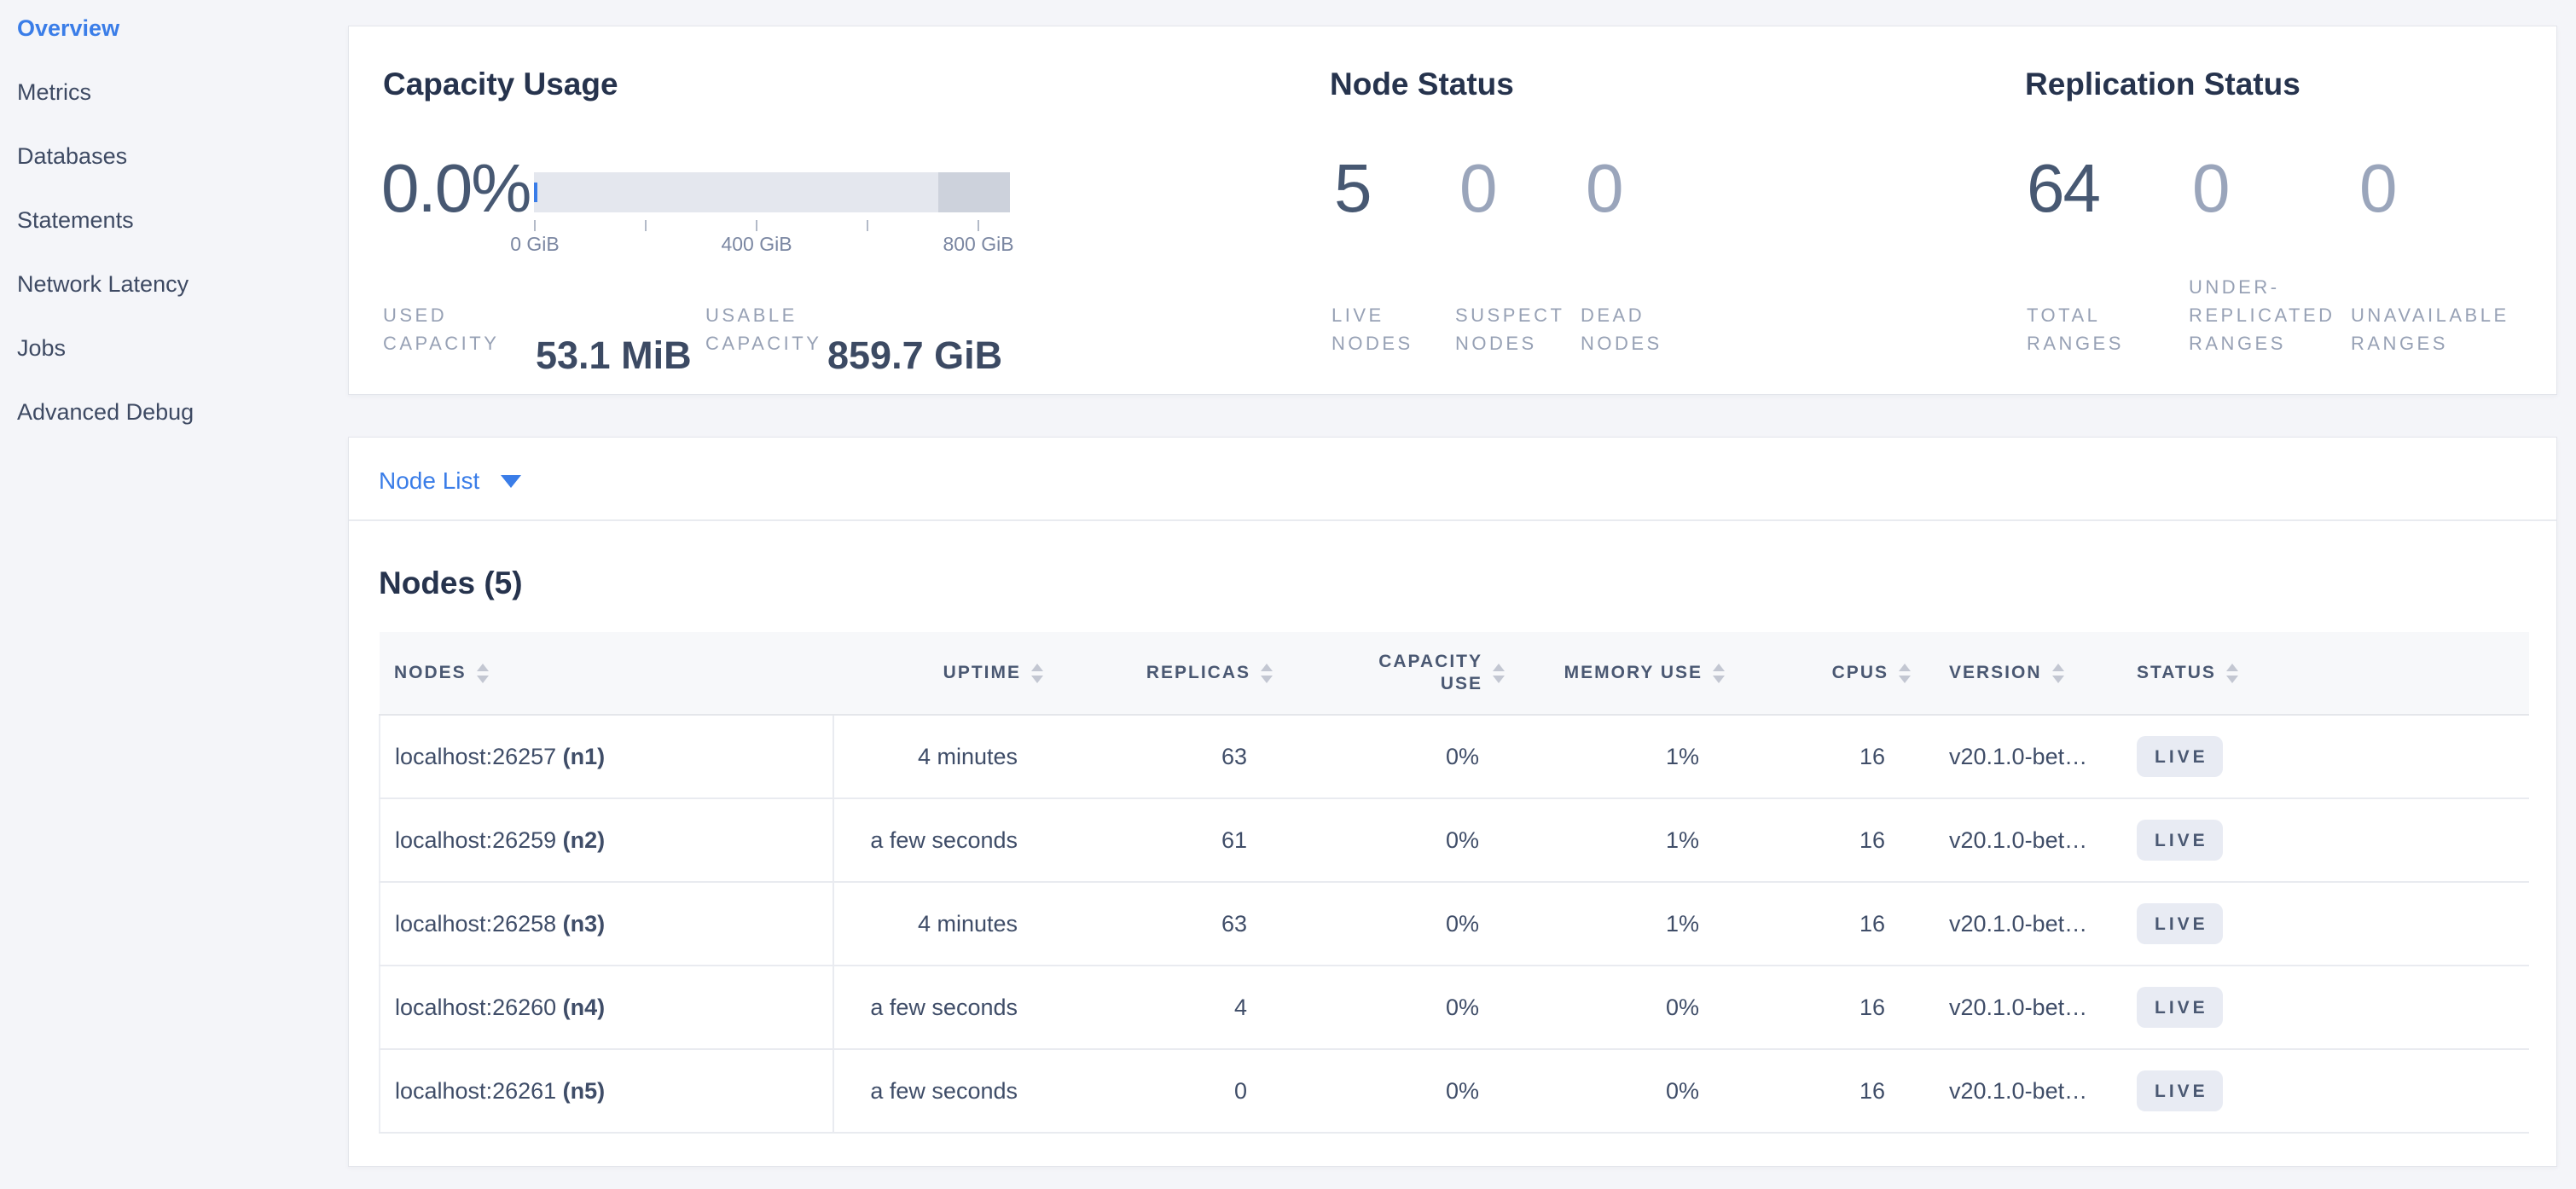 The width and height of the screenshot is (2576, 1189). Describe the element at coordinates (614, 355) in the screenshot. I see `used-capacity-value: 53.1 MiB` at that location.